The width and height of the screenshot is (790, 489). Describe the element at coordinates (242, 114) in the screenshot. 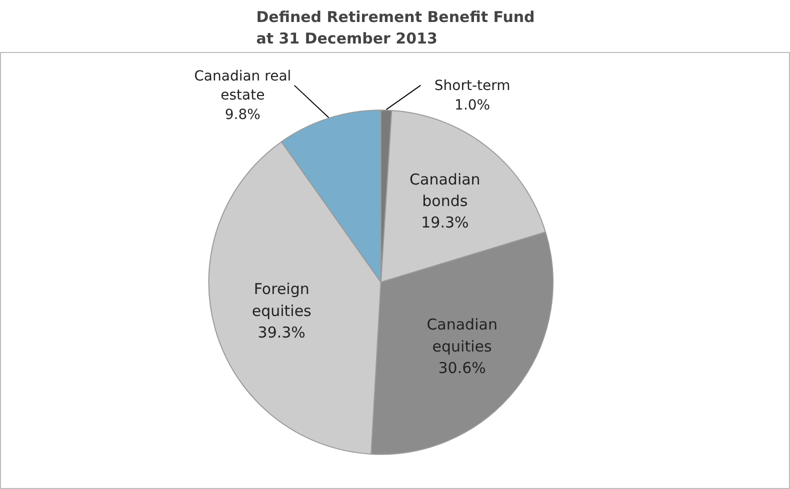

I see `data-label: 9.8%` at that location.